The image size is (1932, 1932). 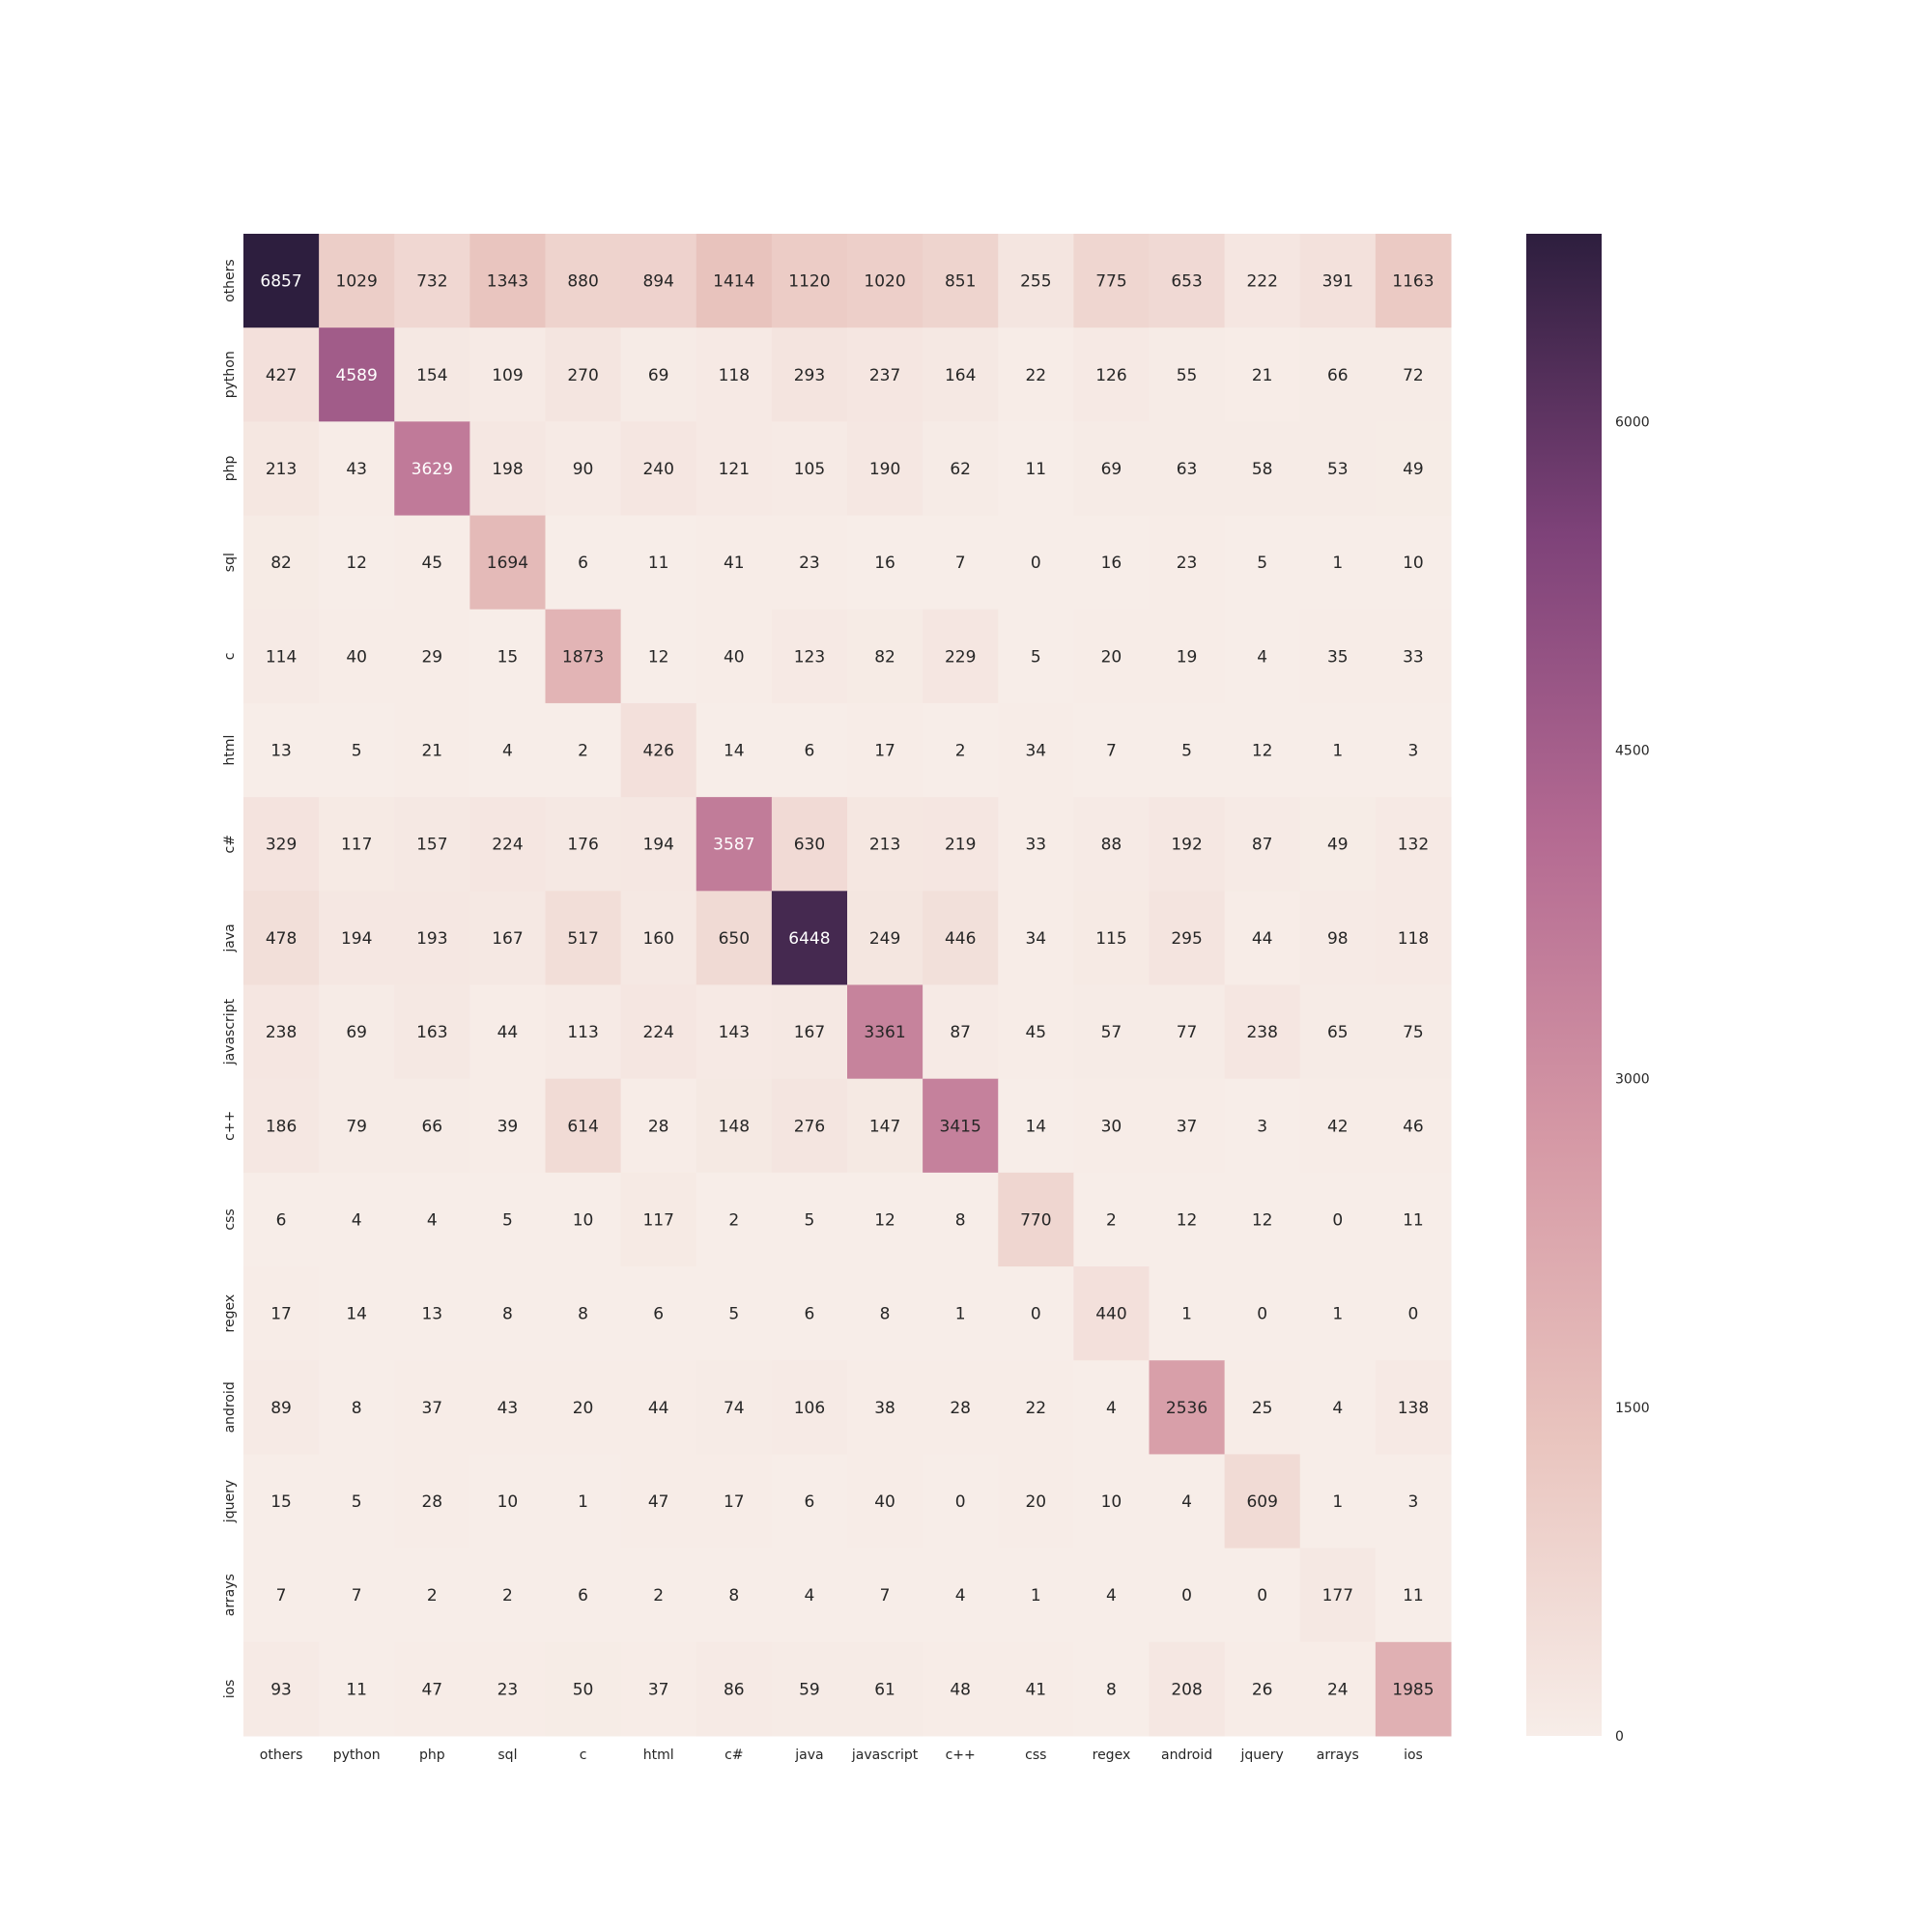 What do you see at coordinates (281, 1595) in the screenshot?
I see `cell-value-label: 7` at bounding box center [281, 1595].